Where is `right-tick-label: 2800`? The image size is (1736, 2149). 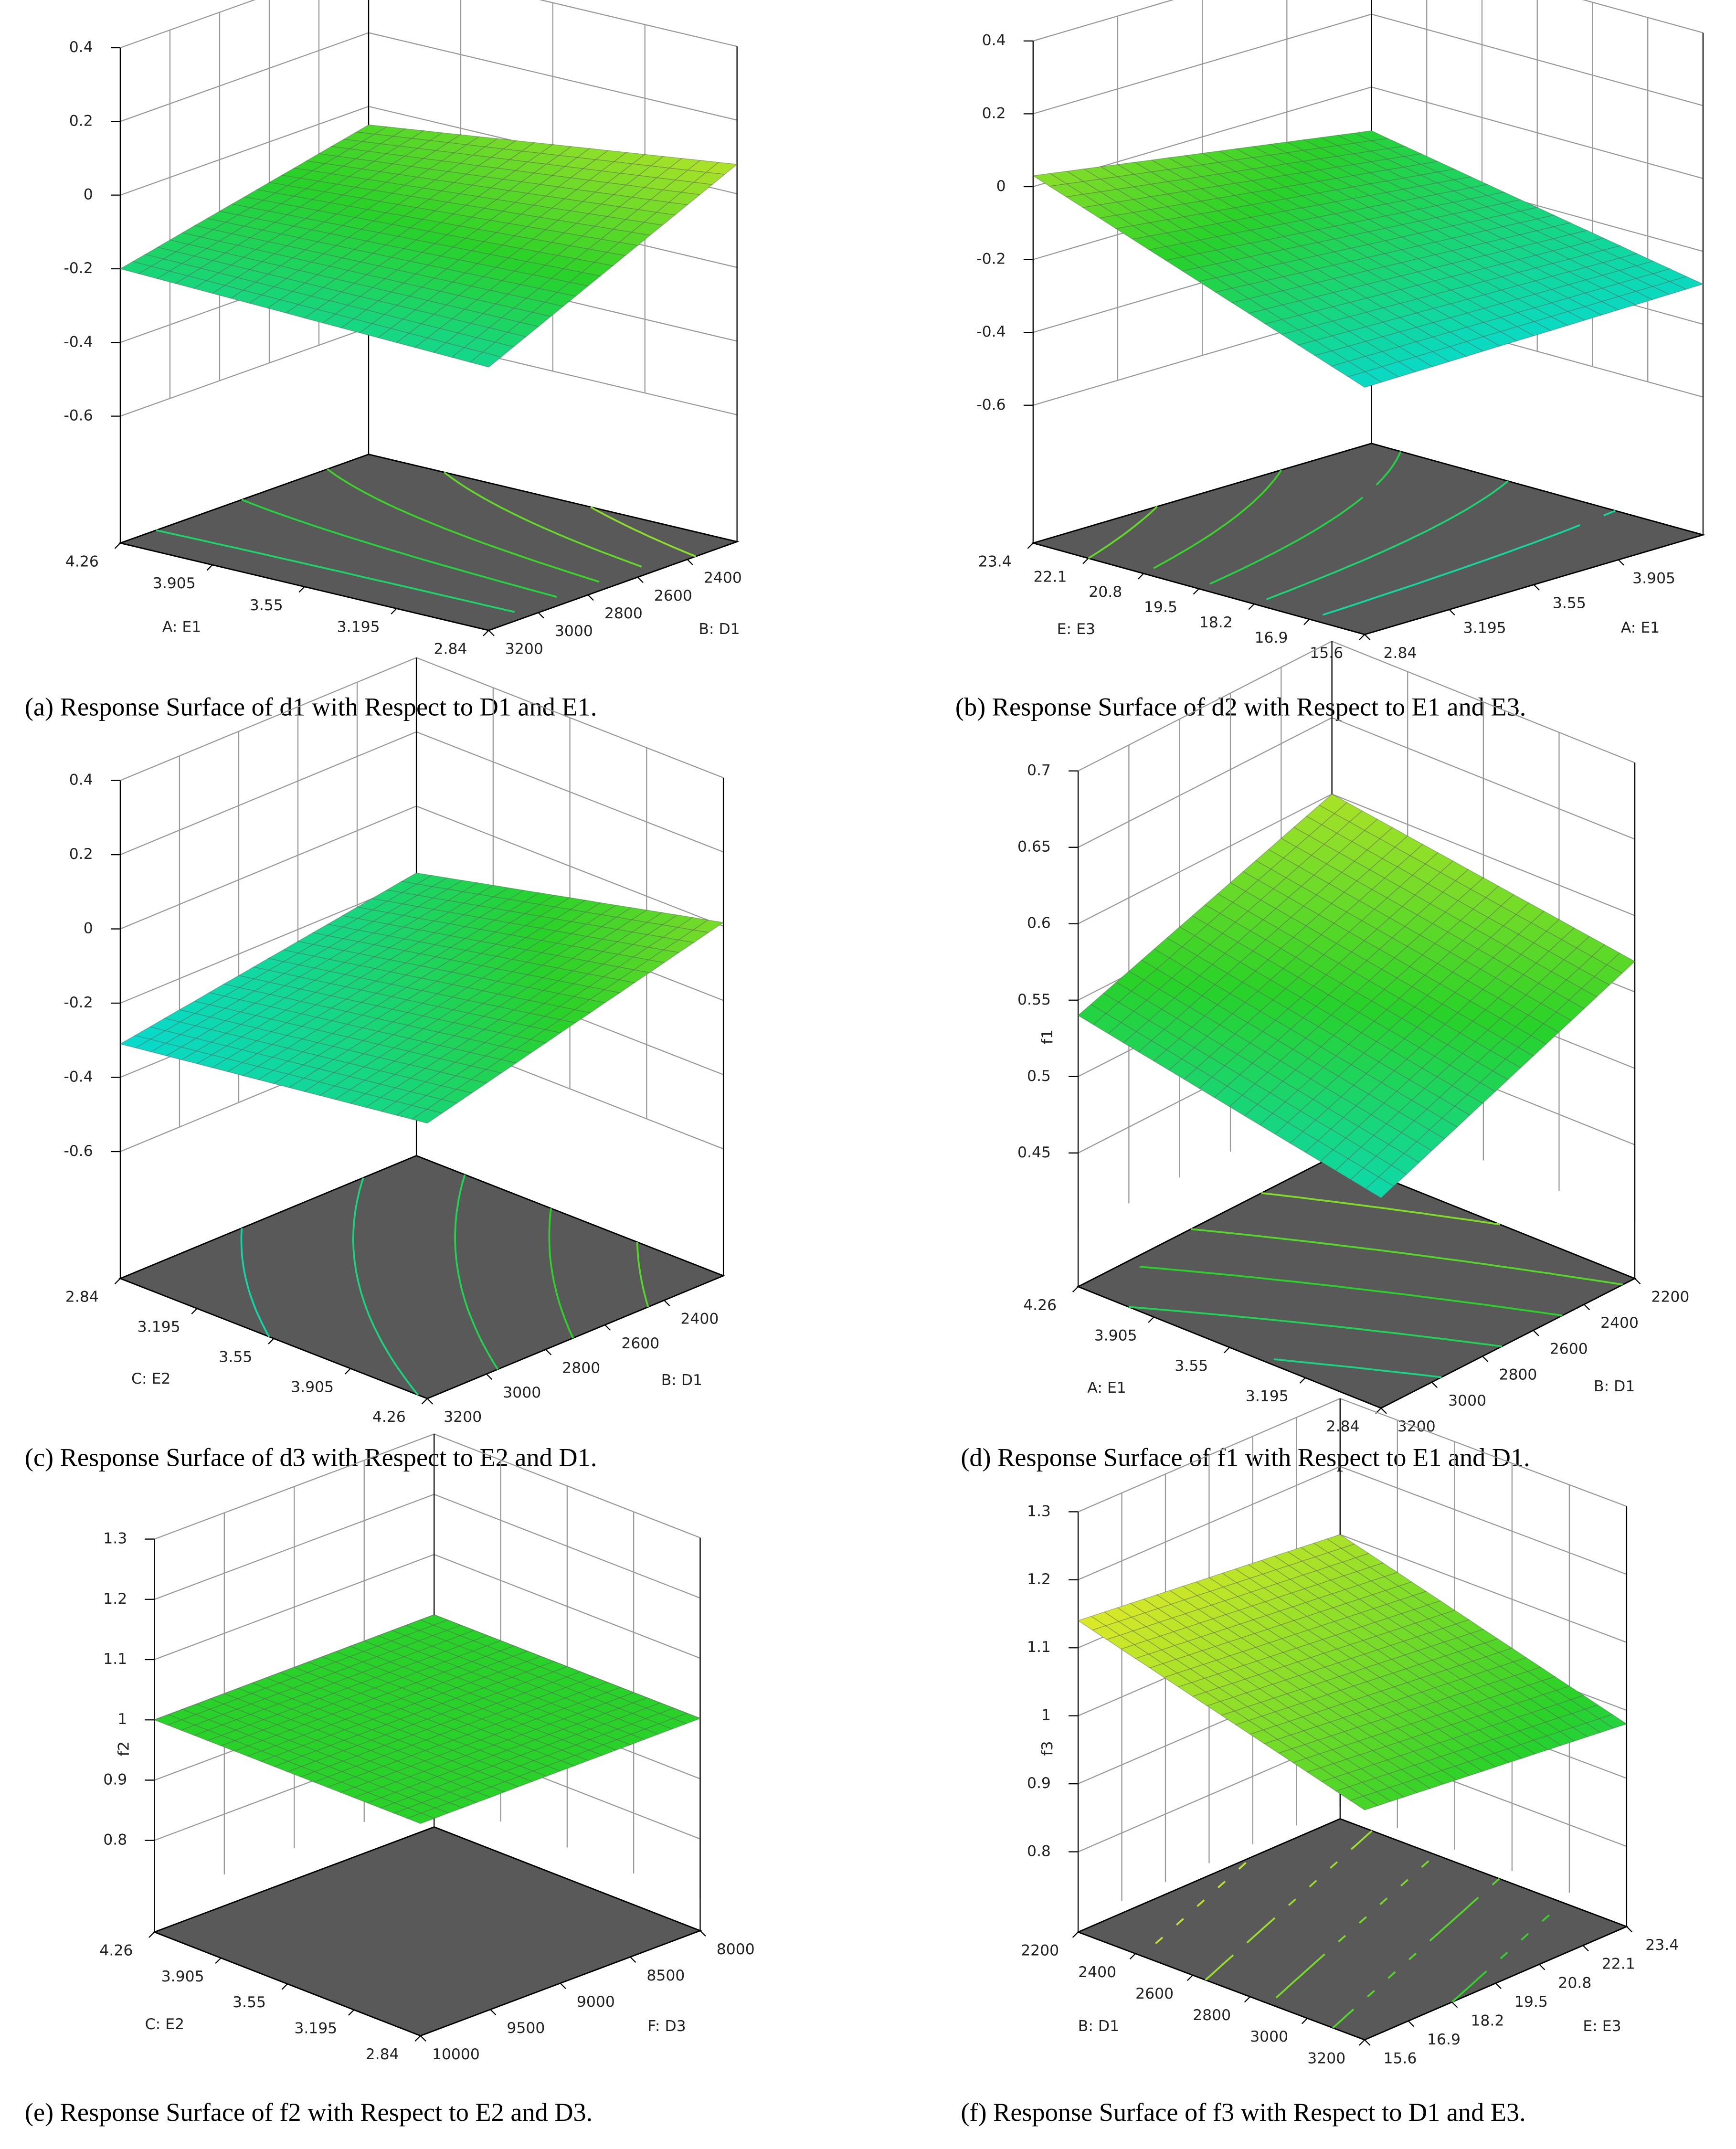
right-tick-label: 2800 is located at coordinates (623, 613).